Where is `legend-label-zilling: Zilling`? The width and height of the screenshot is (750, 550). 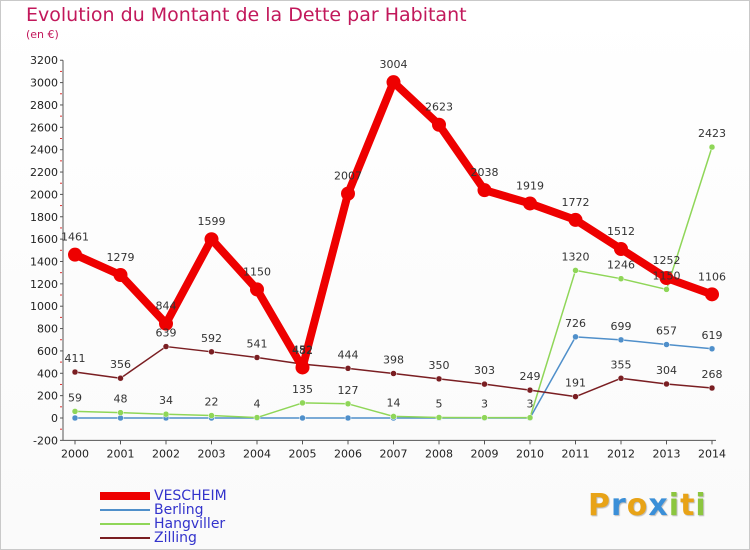 legend-label-zilling: Zilling is located at coordinates (175, 538).